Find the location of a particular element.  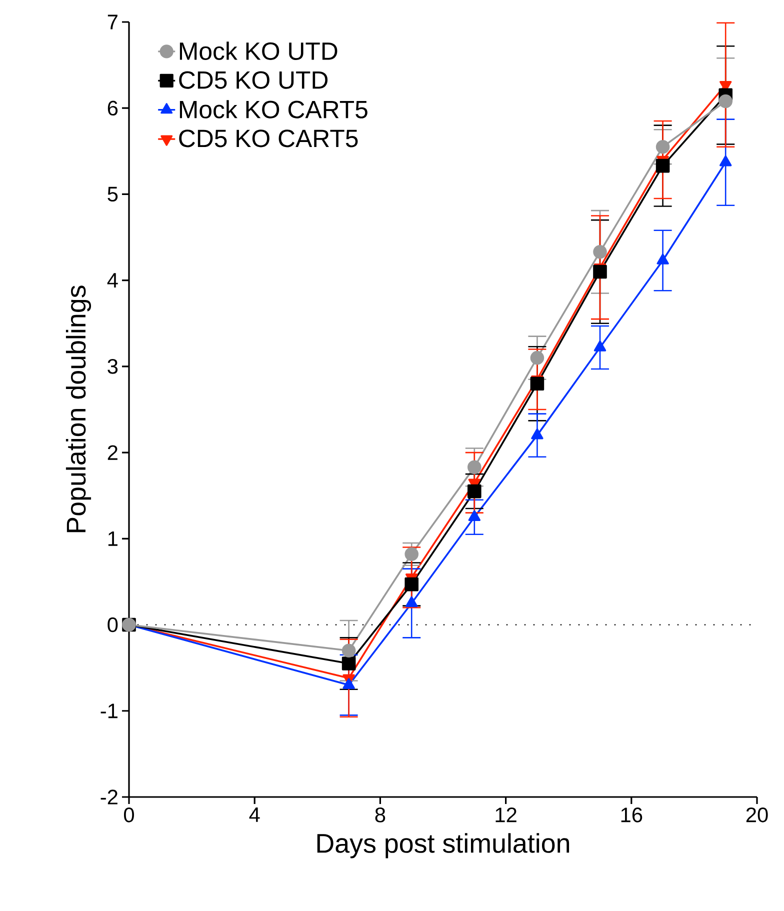

x-tick-label: 0 is located at coordinates (129, 815).